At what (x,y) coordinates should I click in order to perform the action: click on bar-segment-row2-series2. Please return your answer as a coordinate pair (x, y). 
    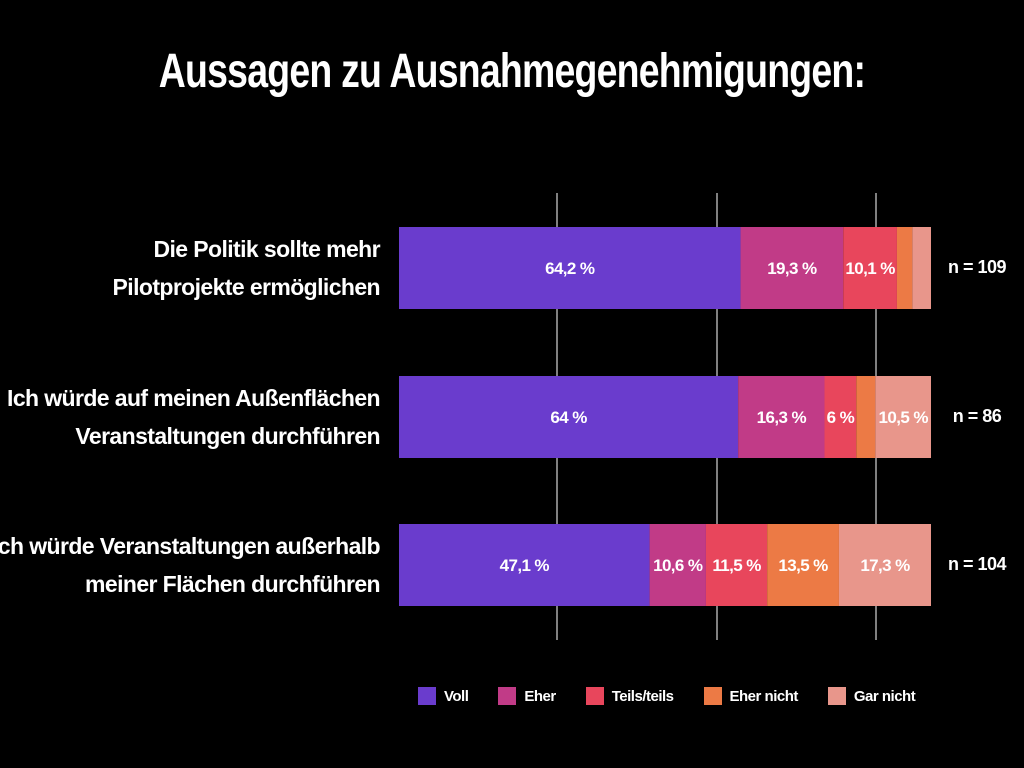
    Looking at the image, I should click on (781, 417).